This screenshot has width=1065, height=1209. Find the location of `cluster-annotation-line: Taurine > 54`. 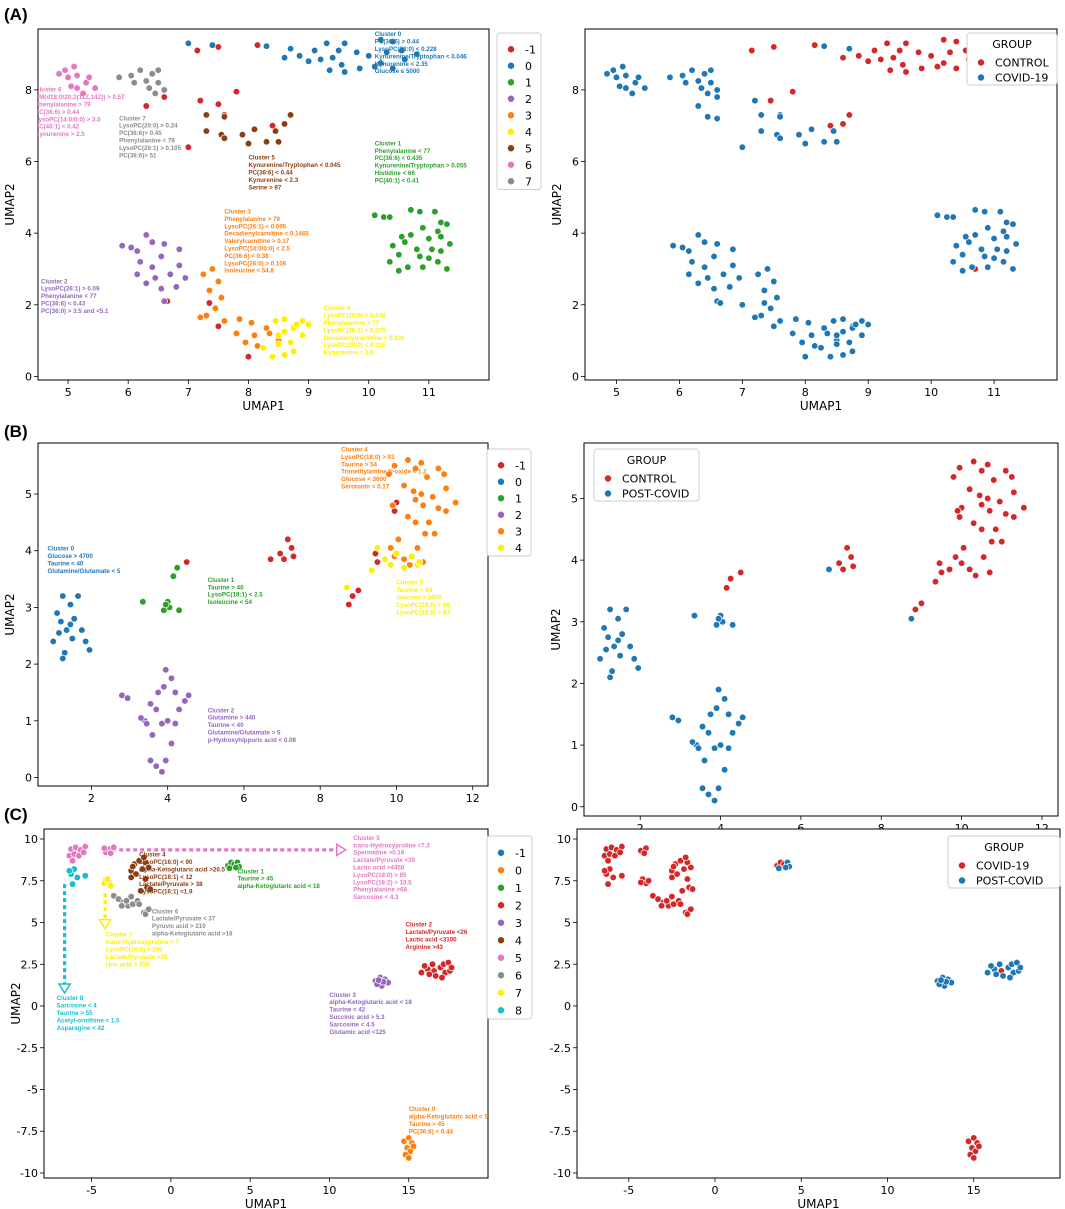

cluster-annotation-line: Taurine > 54 is located at coordinates (359, 464).